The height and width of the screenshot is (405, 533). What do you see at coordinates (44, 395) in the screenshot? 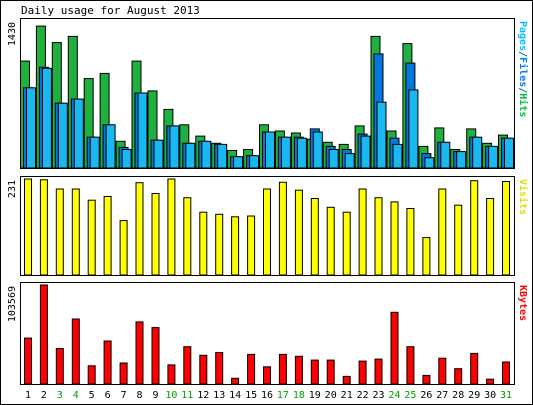
I see `x-tick-label: 2` at bounding box center [44, 395].